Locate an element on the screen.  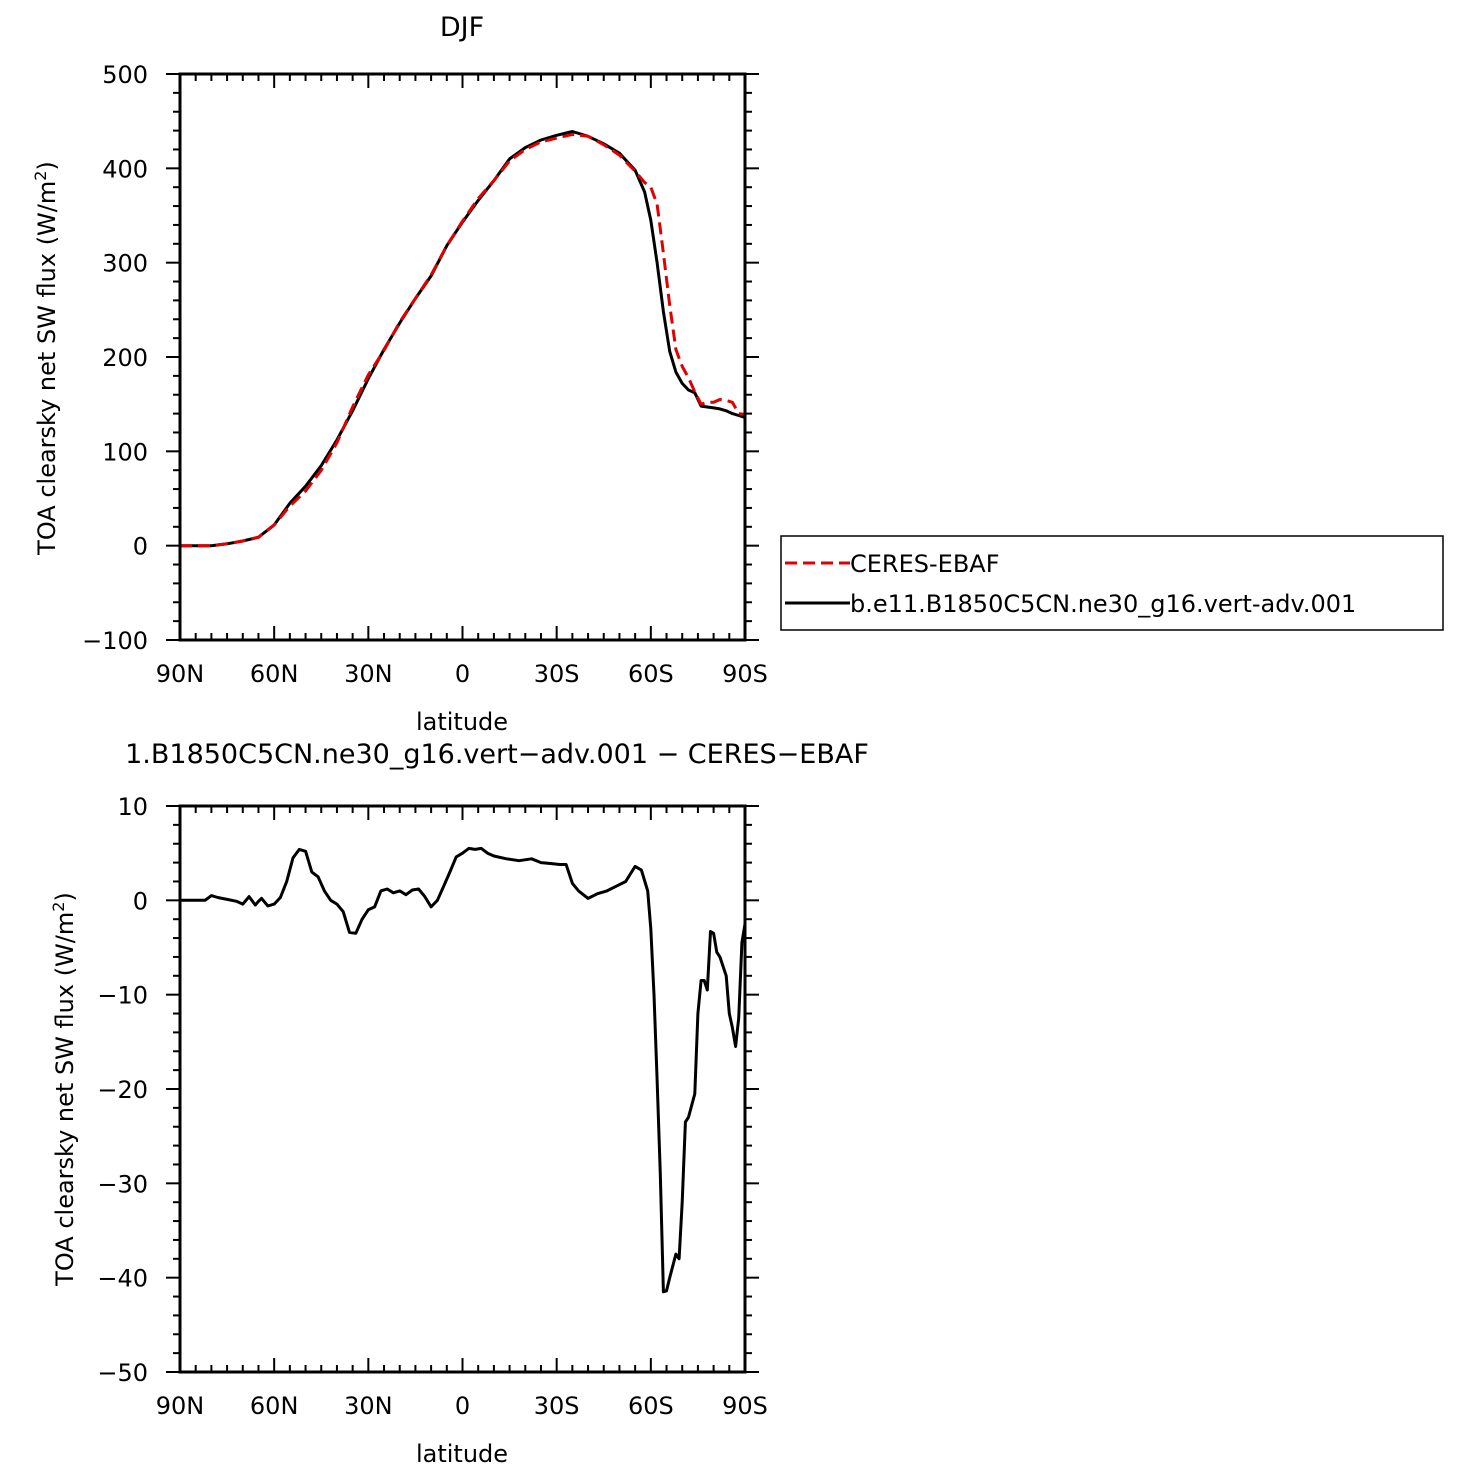
bottom-panel-y-axis-label: TOA clearsky net SW flux (W/m2) is located at coordinates (64, 1089).